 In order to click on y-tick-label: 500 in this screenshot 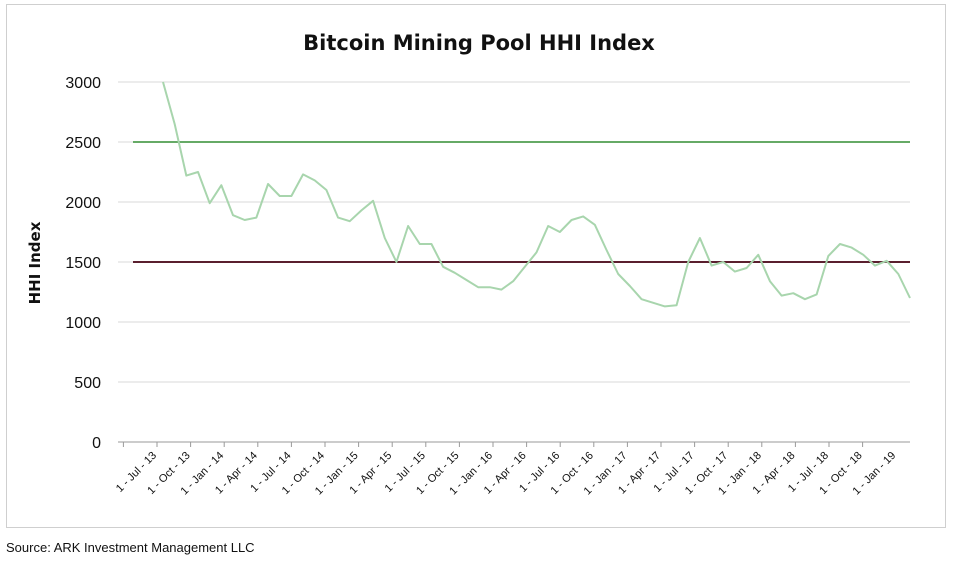, I will do `click(87, 383)`.